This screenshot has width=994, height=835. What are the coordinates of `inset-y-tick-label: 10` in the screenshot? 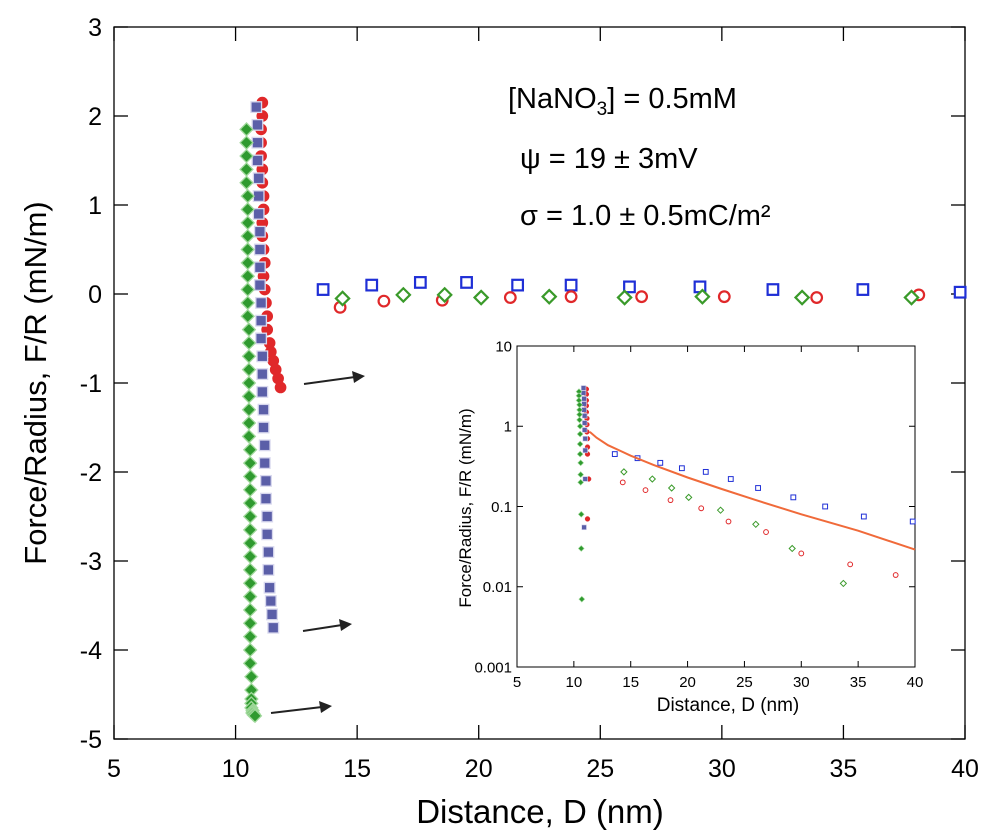 It's located at (503, 346).